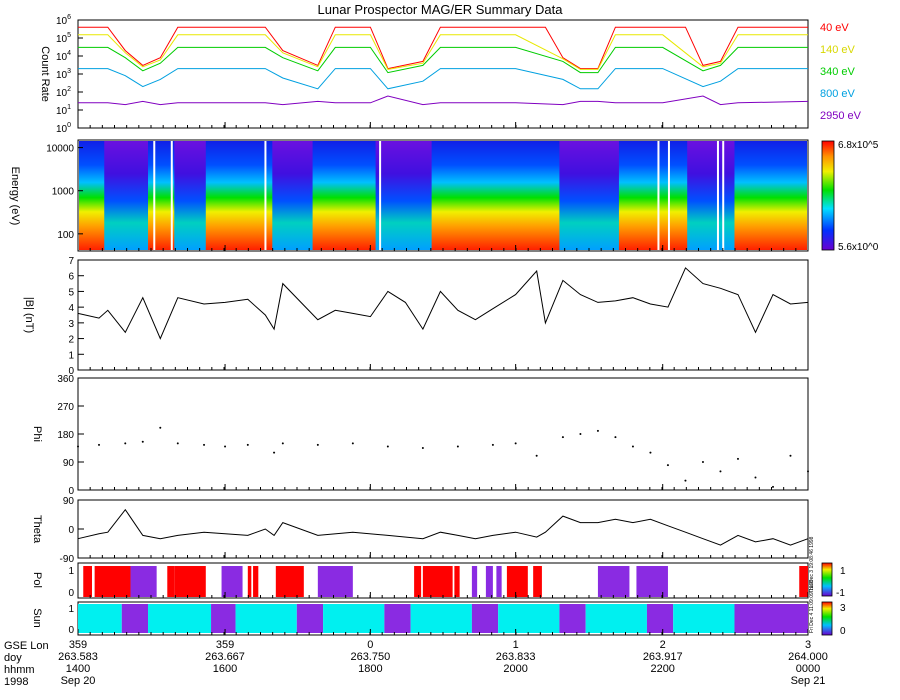 The height and width of the screenshot is (700, 900). What do you see at coordinates (843, 571) in the screenshot?
I see `colorbar-pol-top: 1` at bounding box center [843, 571].